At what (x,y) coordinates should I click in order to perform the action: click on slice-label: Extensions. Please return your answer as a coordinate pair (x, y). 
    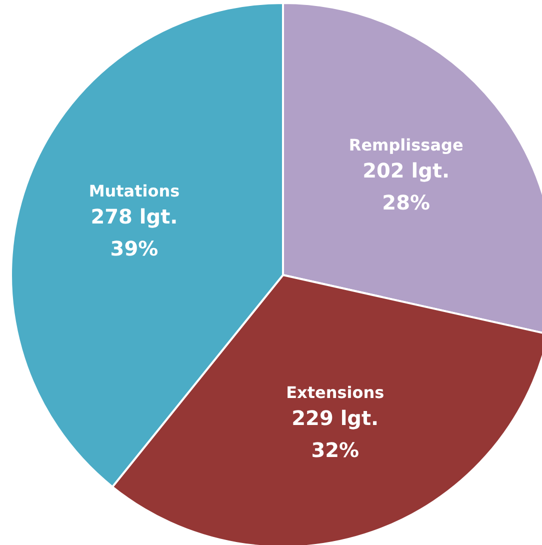
    Looking at the image, I should click on (335, 392).